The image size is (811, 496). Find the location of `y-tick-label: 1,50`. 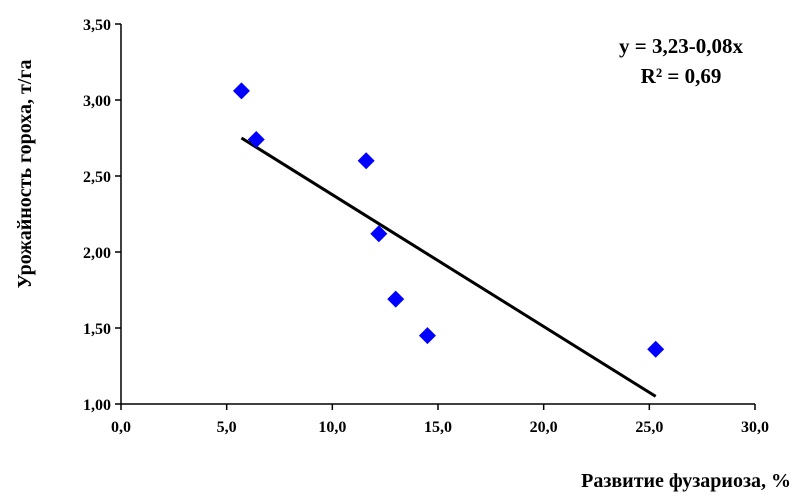

y-tick-label: 1,50 is located at coordinates (97, 329).